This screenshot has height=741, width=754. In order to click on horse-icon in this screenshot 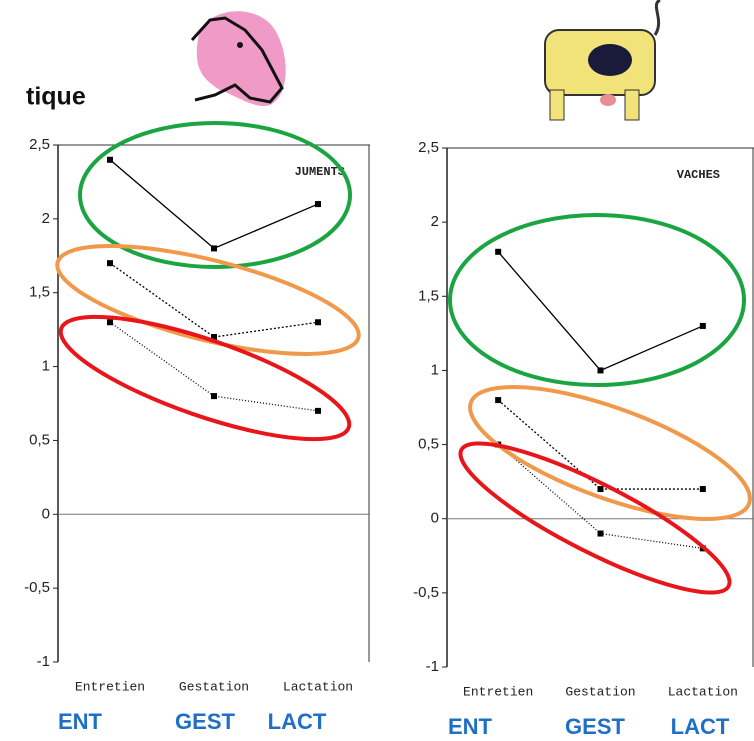, I will do `click(238, 59)`.